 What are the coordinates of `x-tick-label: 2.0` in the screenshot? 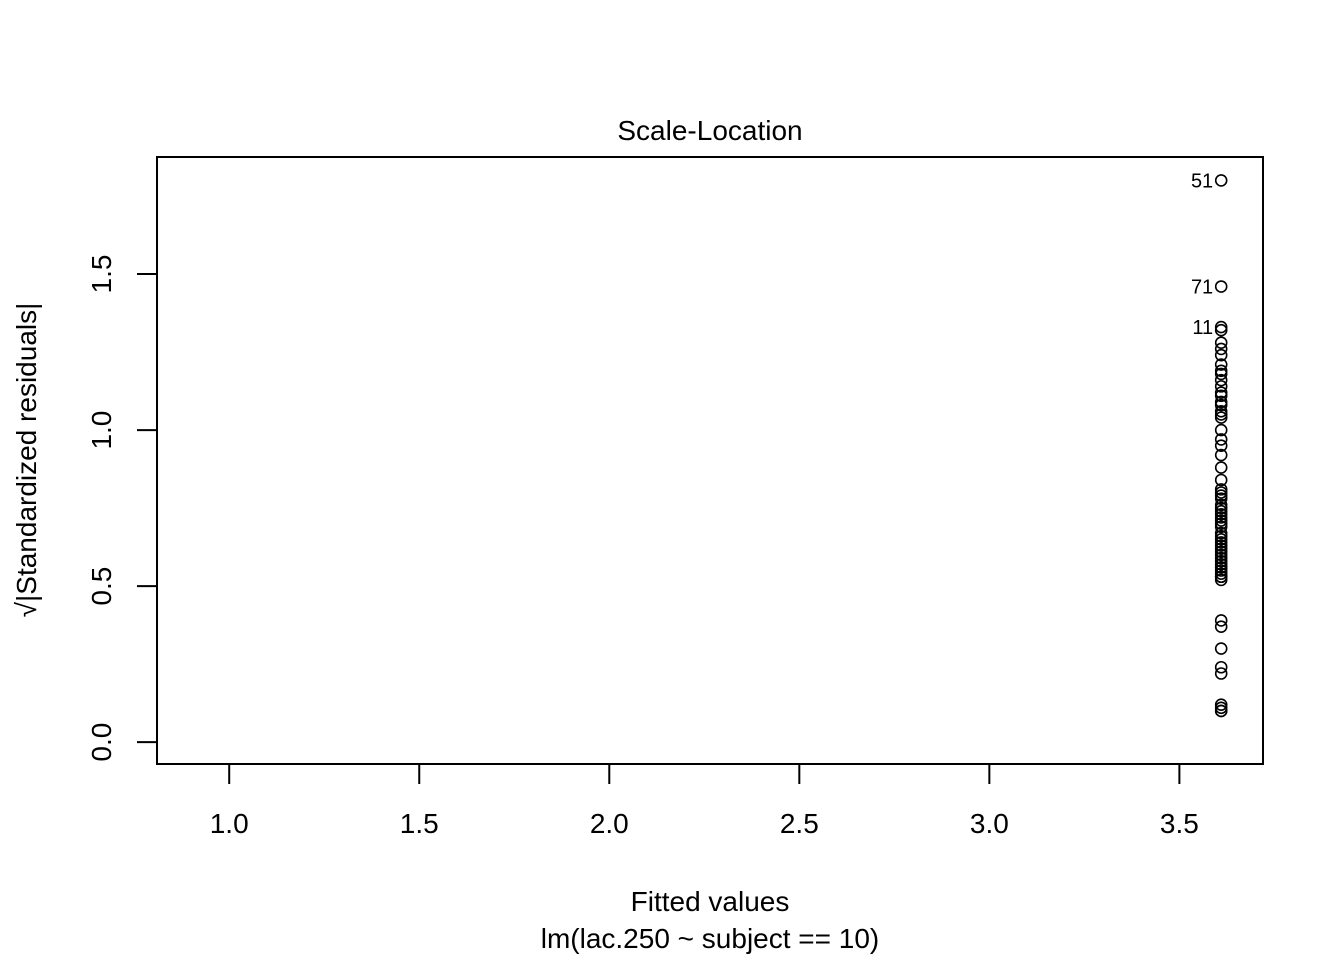 It's located at (609, 823).